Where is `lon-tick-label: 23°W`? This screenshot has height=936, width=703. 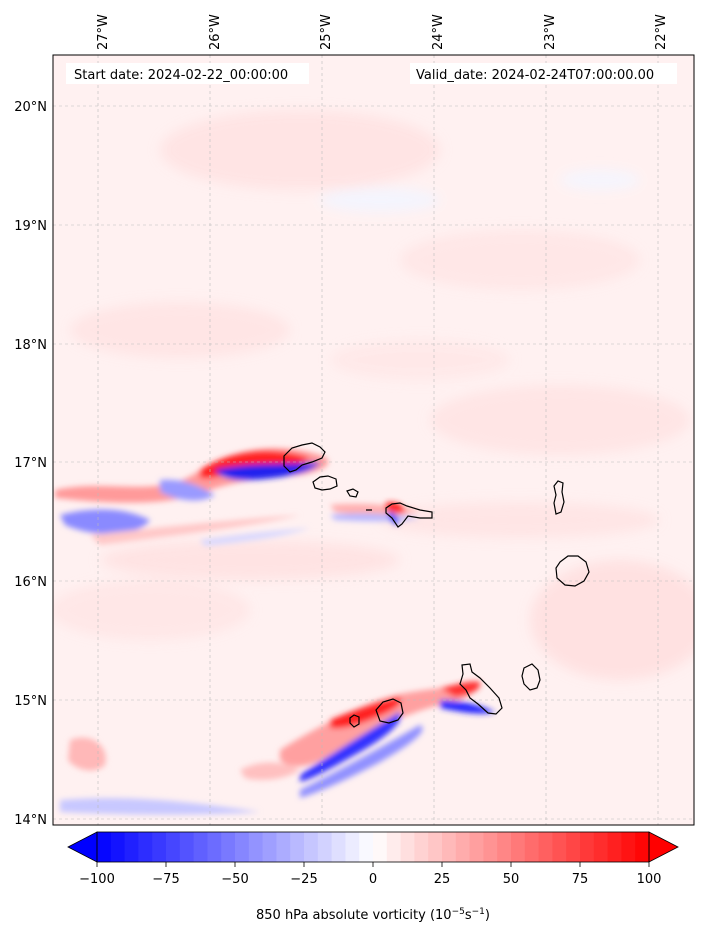 lon-tick-label: 23°W is located at coordinates (550, 32).